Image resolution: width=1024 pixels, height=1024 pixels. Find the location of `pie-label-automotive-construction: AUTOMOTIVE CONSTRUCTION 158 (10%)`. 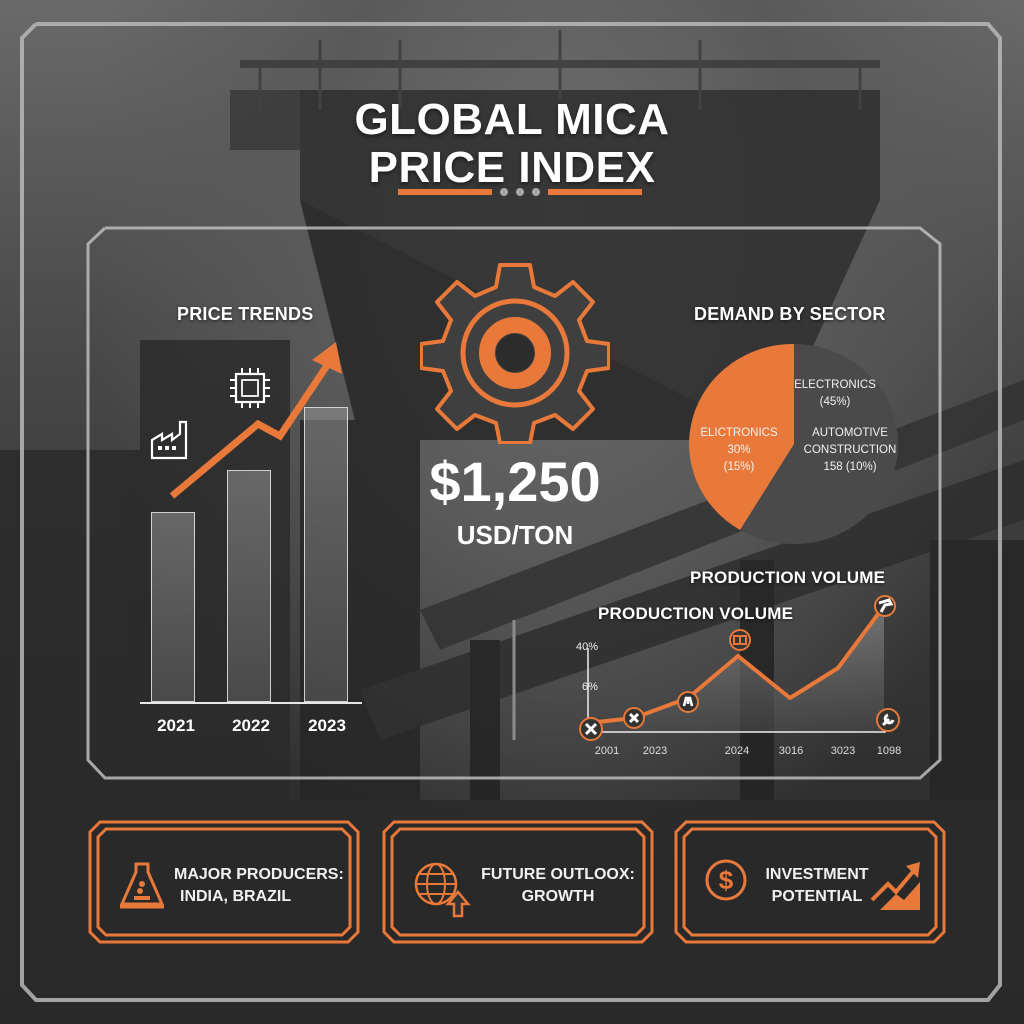

pie-label-automotive-construction: AUTOMOTIVE CONSTRUCTION 158 (10%) is located at coordinates (850, 450).